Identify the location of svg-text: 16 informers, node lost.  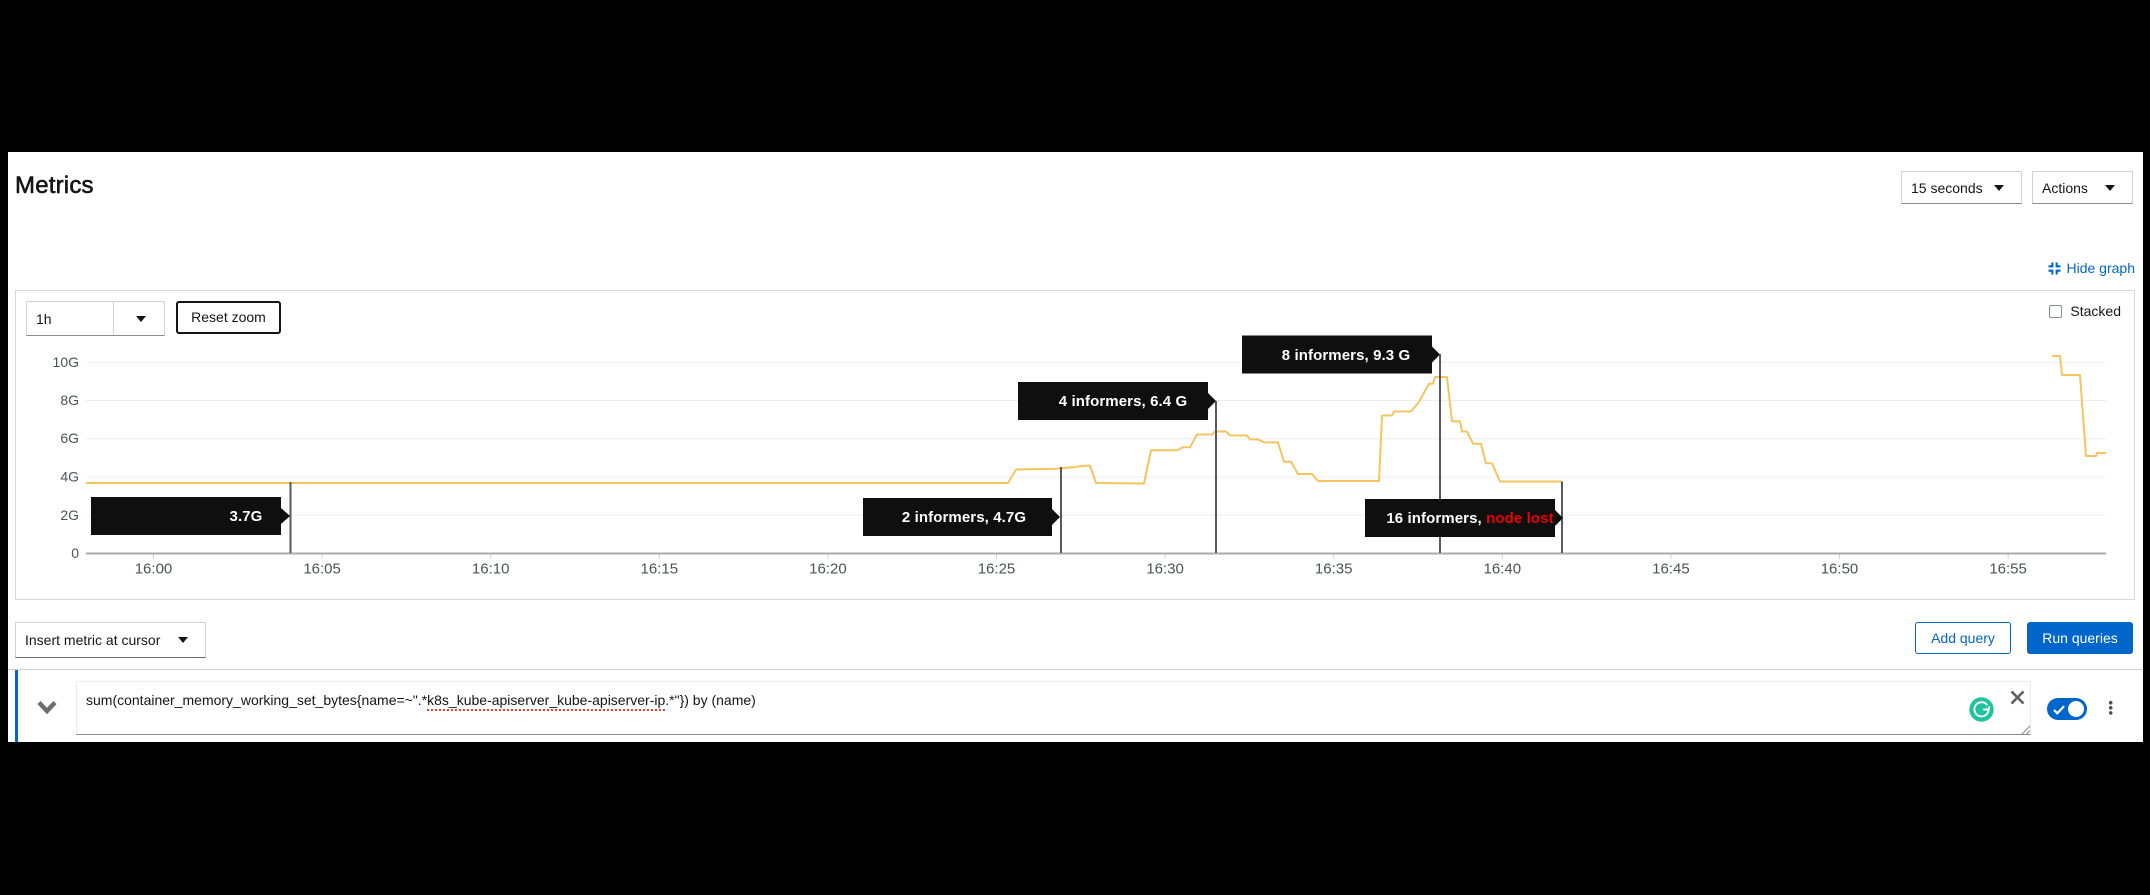
(1469, 518).